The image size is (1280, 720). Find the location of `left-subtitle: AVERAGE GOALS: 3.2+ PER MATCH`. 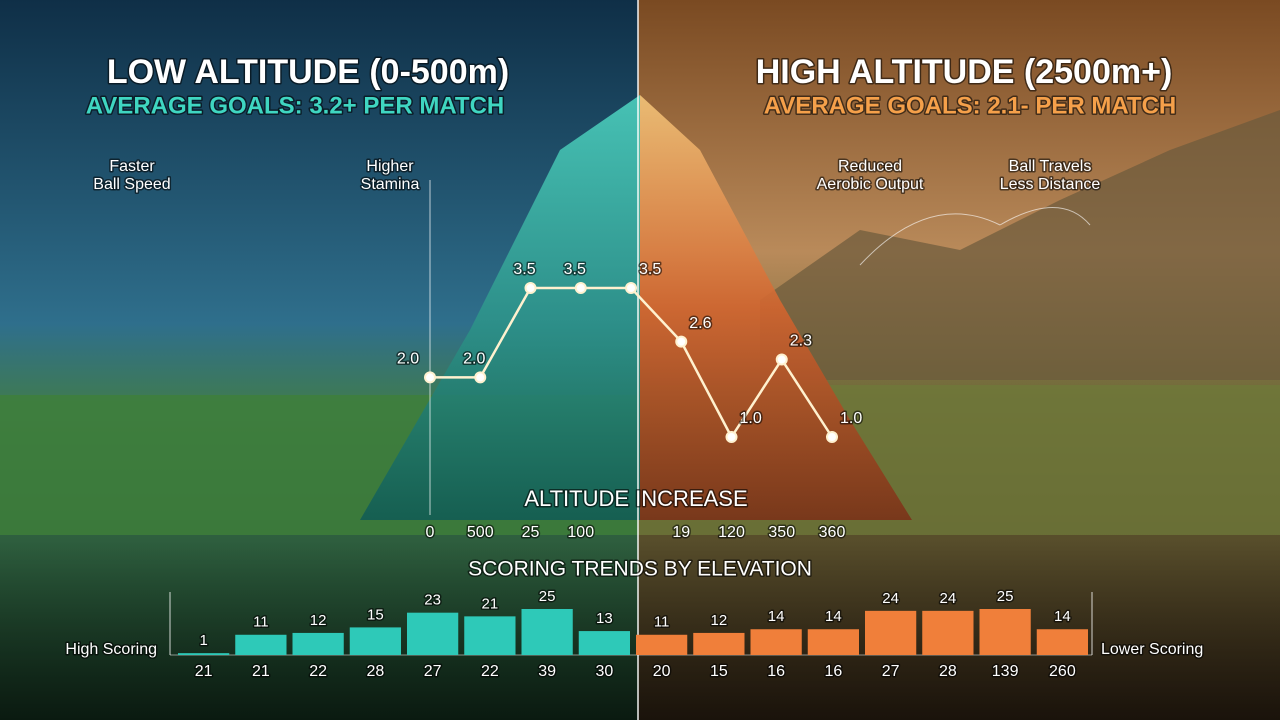

left-subtitle: AVERAGE GOALS: 3.2+ PER MATCH is located at coordinates (295, 105).